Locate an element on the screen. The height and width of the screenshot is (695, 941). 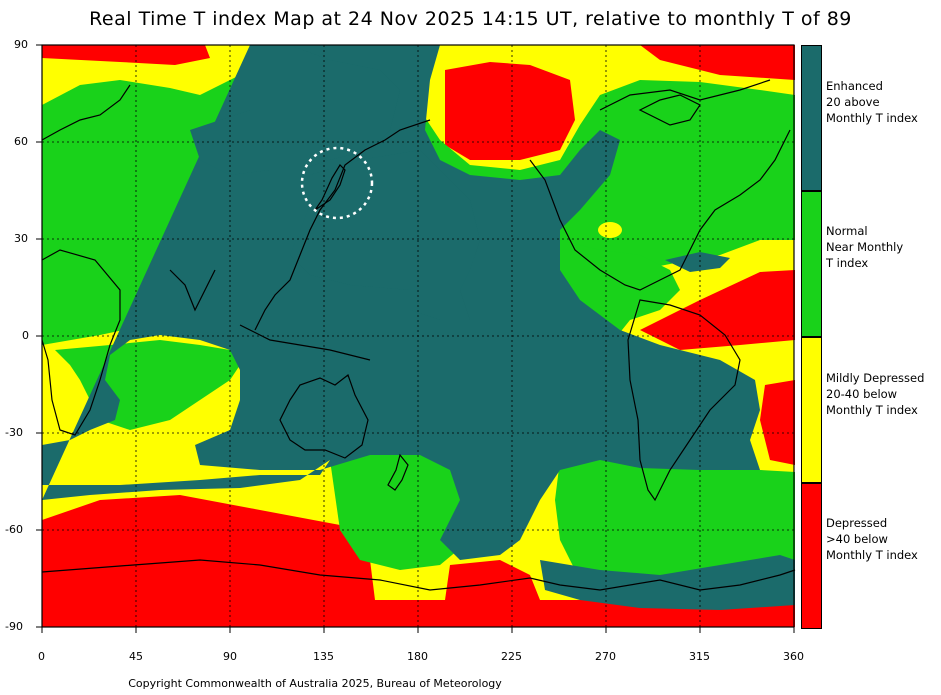
x-tick-label: 45 is located at coordinates (136, 656).